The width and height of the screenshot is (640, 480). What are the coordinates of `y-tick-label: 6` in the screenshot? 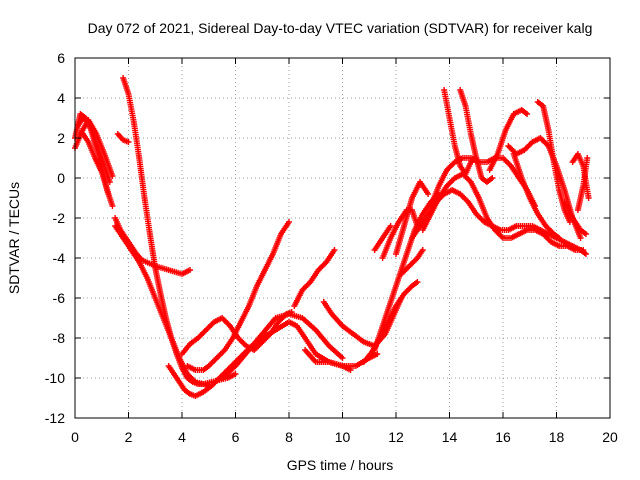 It's located at (61, 58).